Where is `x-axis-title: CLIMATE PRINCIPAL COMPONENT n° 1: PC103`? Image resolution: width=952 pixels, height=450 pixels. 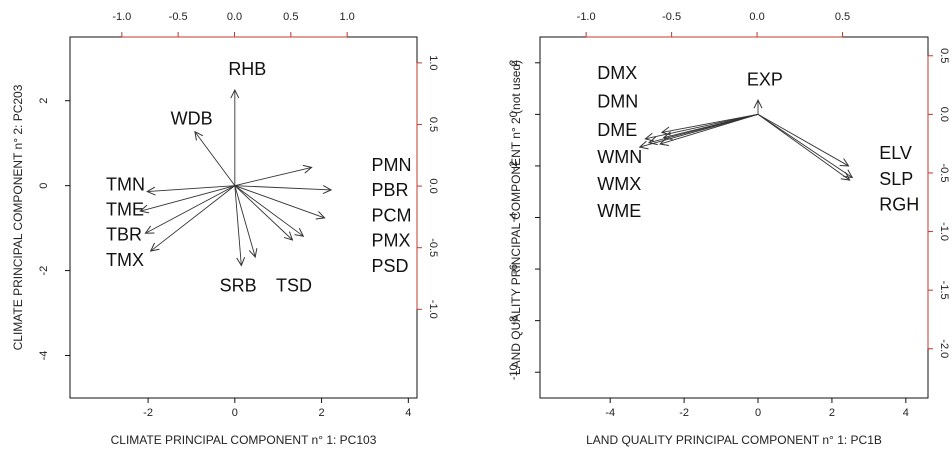 x-axis-title: CLIMATE PRINCIPAL COMPONENT n° 1: PC103 is located at coordinates (244, 440).